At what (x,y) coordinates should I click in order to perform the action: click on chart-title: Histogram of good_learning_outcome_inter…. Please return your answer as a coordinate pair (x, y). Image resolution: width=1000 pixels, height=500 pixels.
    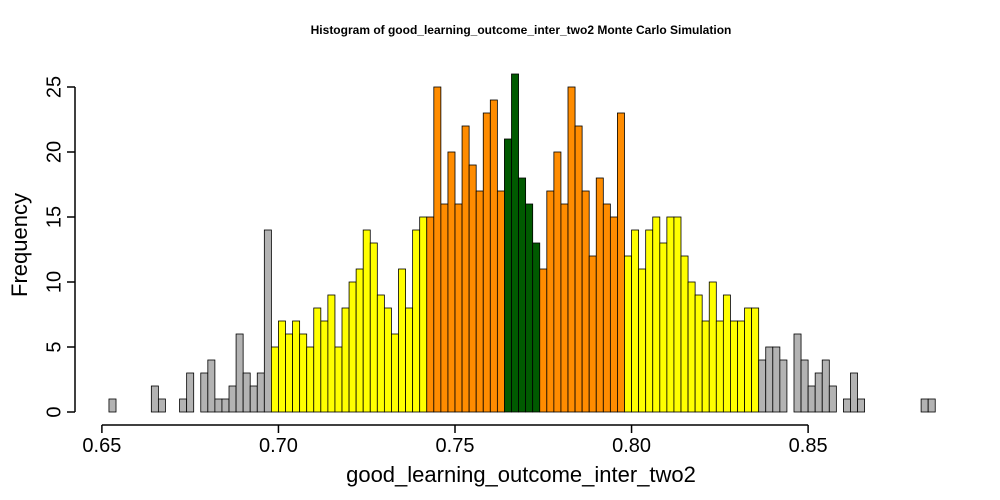
    Looking at the image, I should click on (521, 30).